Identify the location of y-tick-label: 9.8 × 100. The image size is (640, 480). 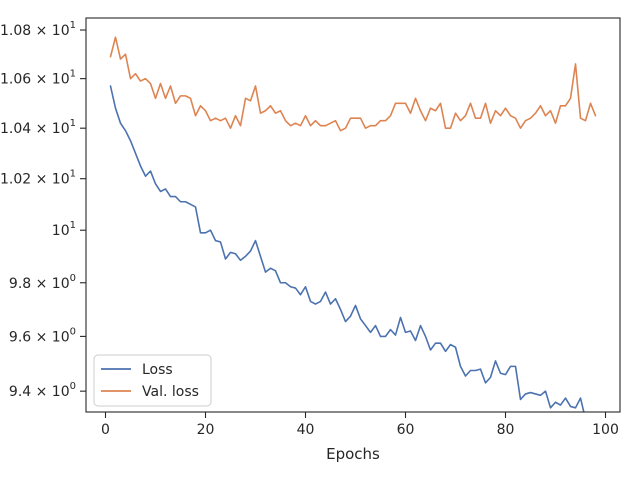
(42, 282).